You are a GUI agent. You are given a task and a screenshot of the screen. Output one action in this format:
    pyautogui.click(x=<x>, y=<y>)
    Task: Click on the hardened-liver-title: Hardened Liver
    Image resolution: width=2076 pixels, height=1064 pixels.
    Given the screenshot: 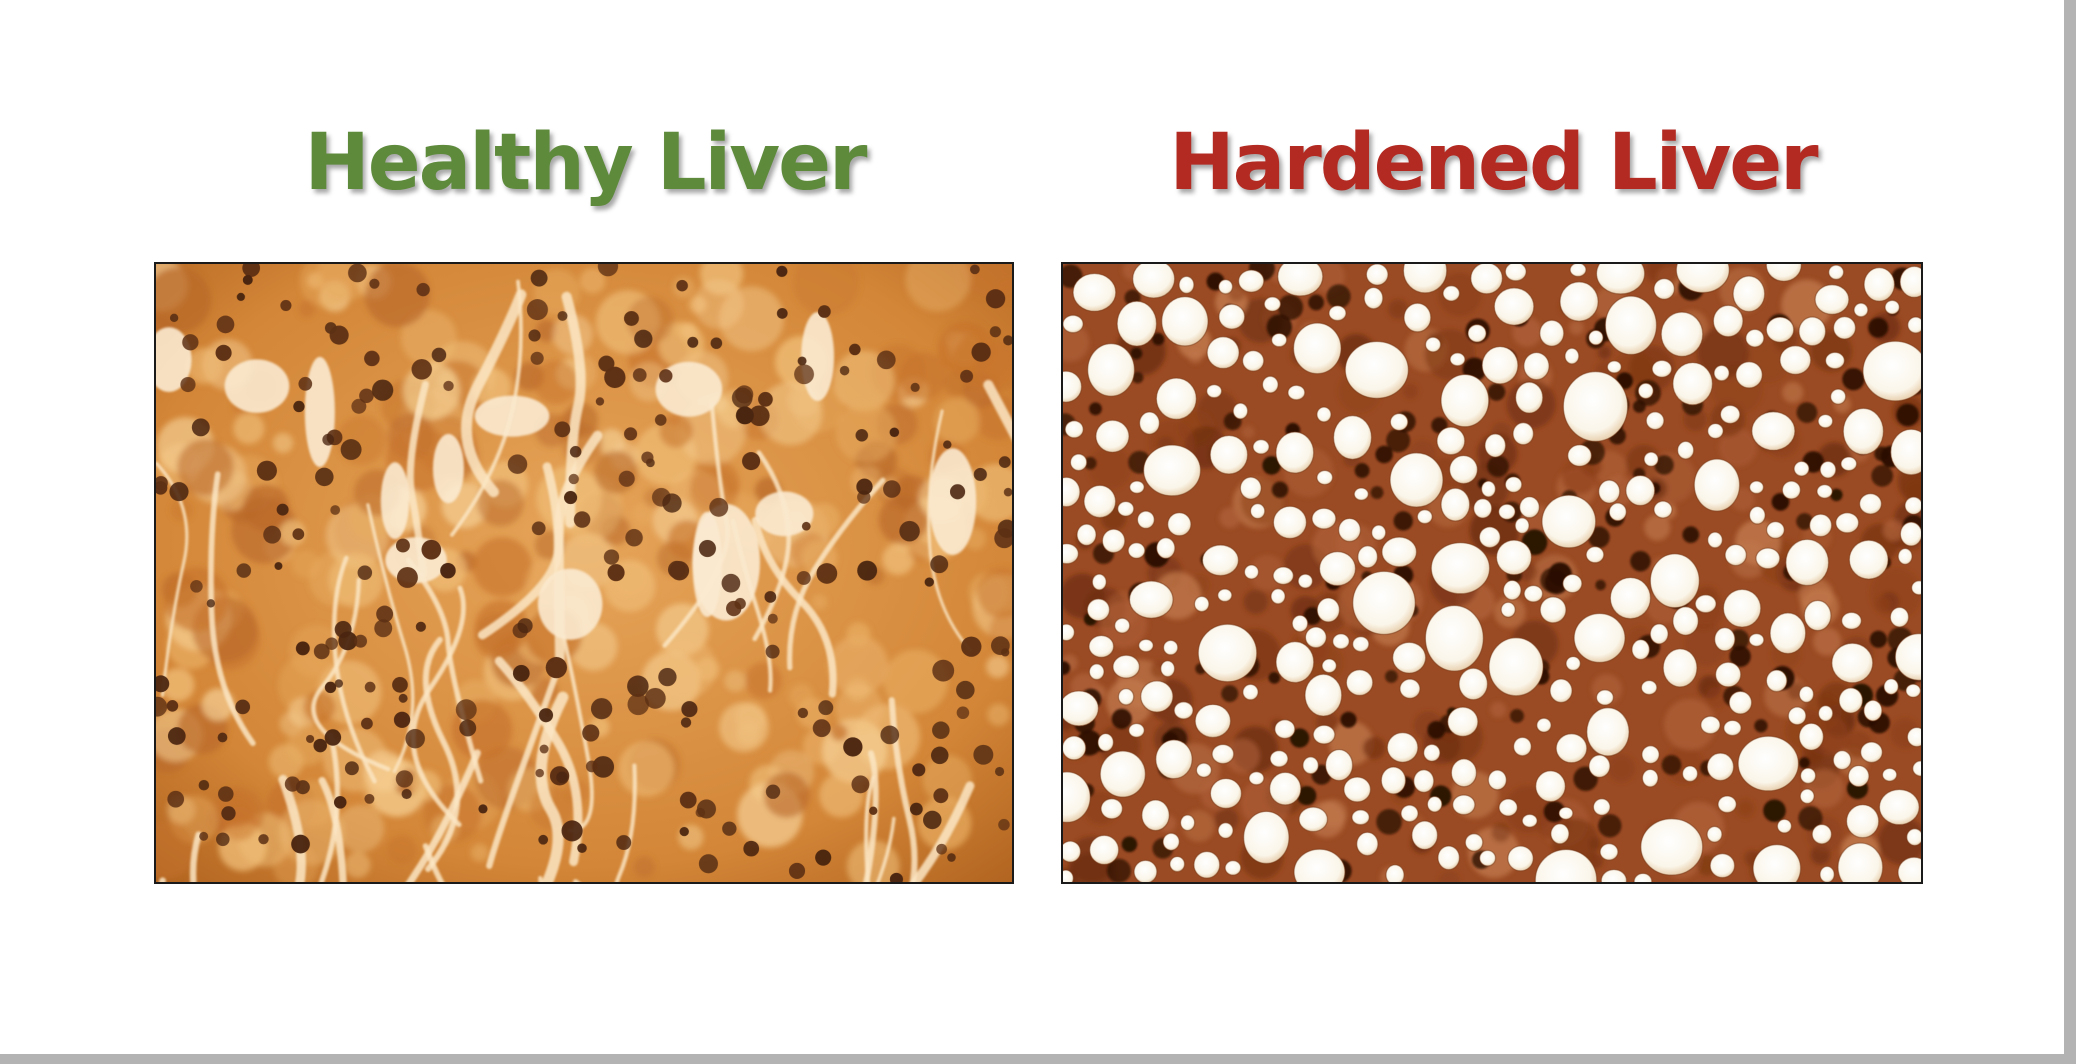 What is the action you would take?
    pyautogui.click(x=1493, y=163)
    